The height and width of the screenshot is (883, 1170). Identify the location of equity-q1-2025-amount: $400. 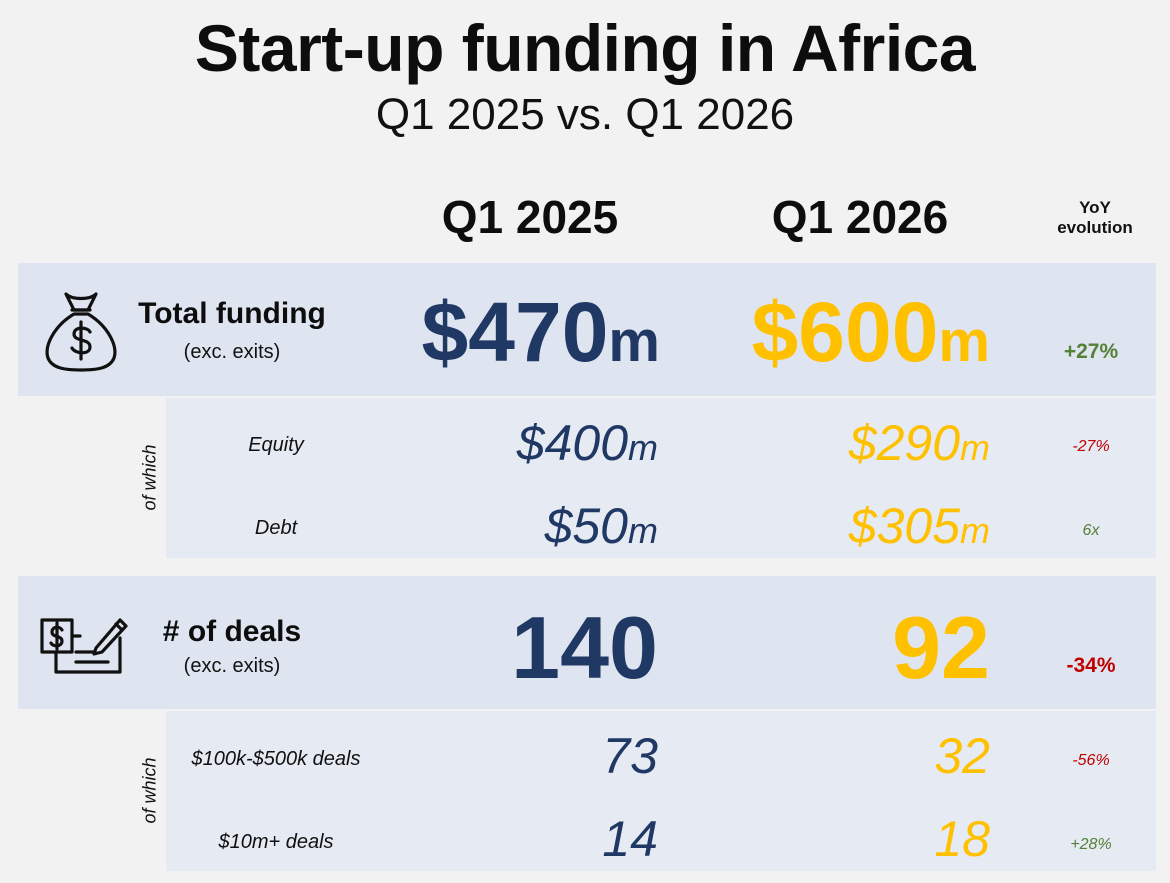
(572, 443).